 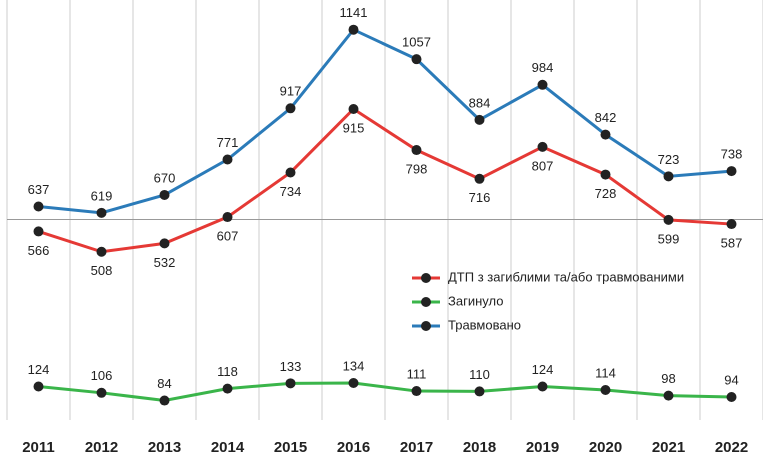 What do you see at coordinates (228, 447) in the screenshot?
I see `x-tick-label: 2014` at bounding box center [228, 447].